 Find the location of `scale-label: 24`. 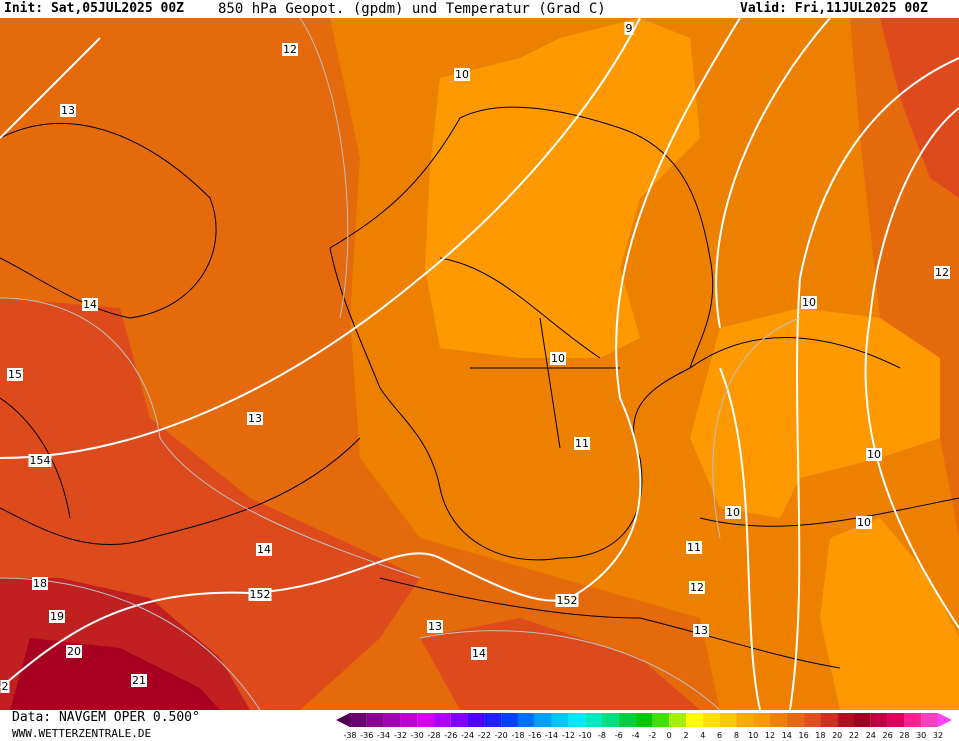

scale-label: 24 is located at coordinates (871, 735).